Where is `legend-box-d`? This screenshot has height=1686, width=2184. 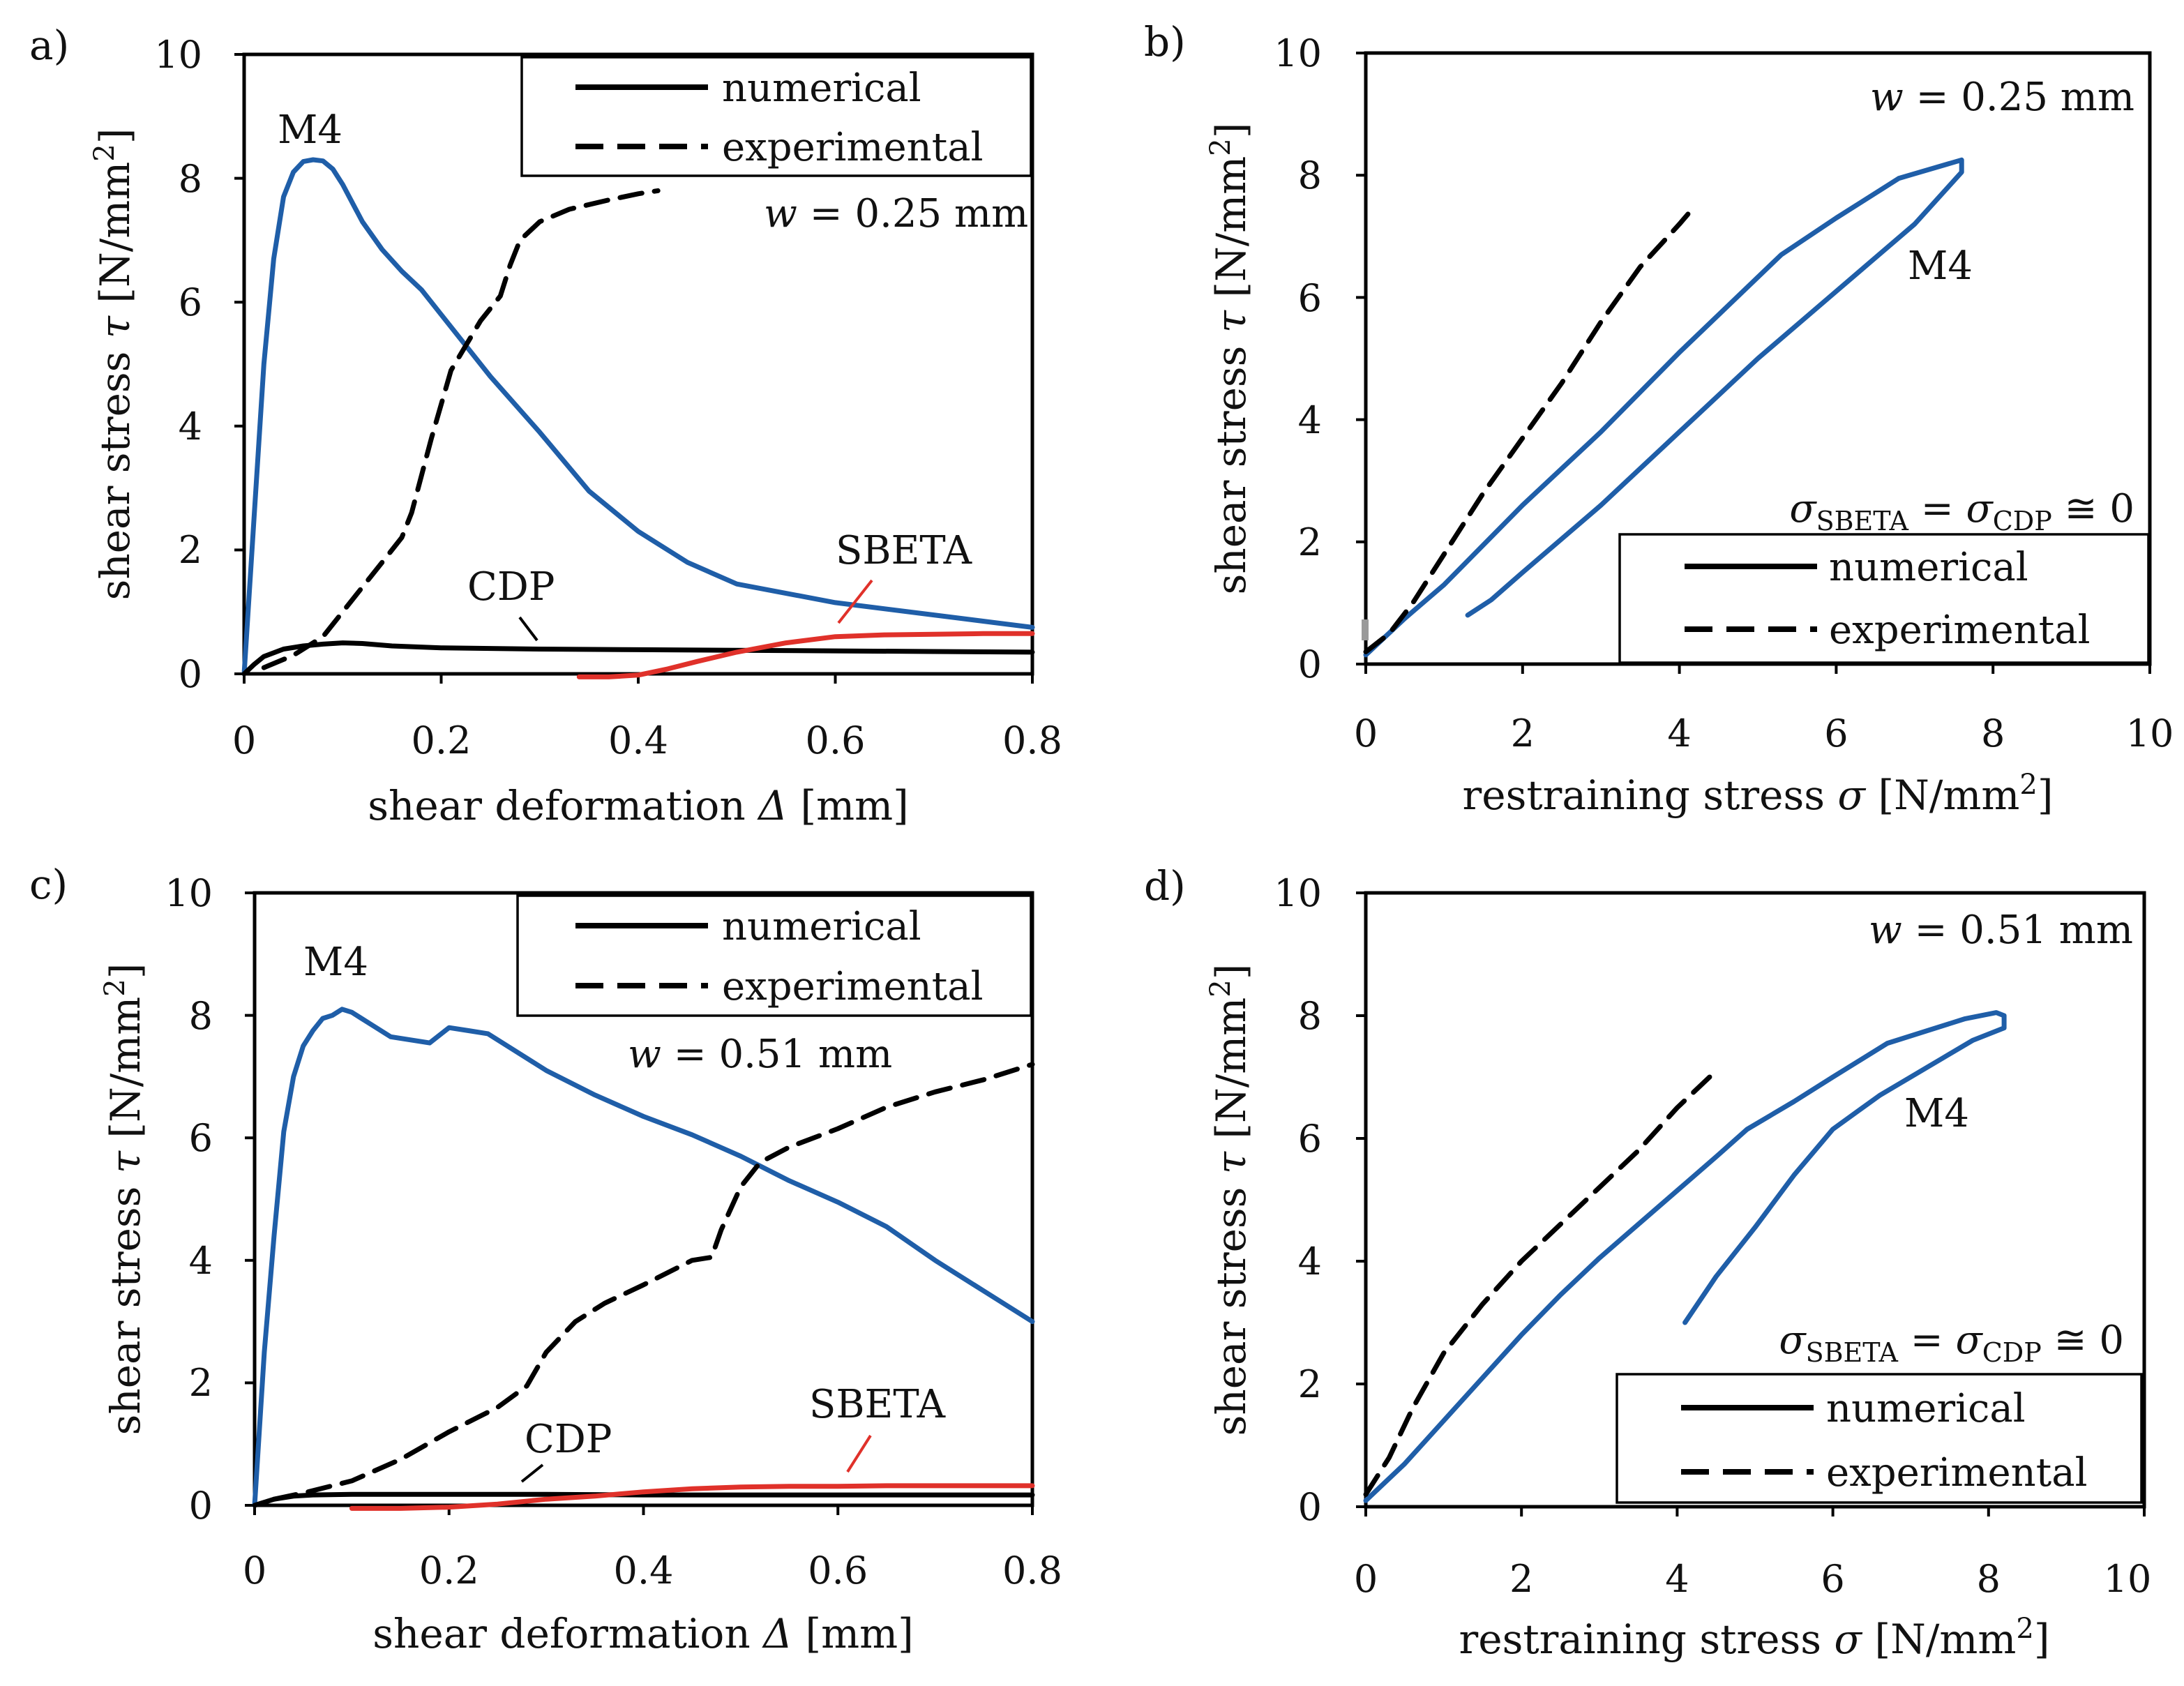
legend-box-d is located at coordinates (1879, 1438).